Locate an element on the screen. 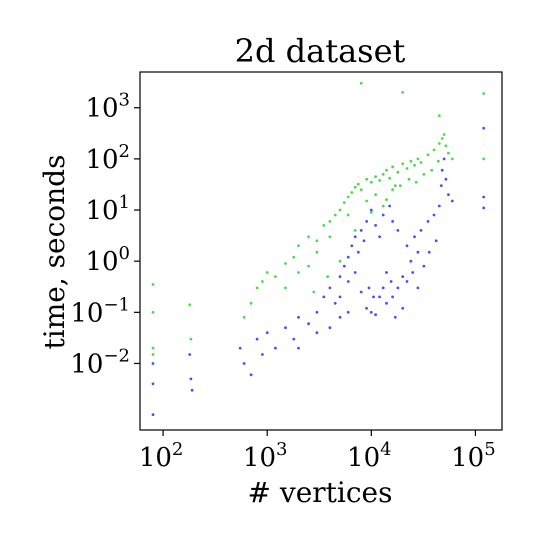  y-tick-label: 10⁰ is located at coordinates (107, 260).